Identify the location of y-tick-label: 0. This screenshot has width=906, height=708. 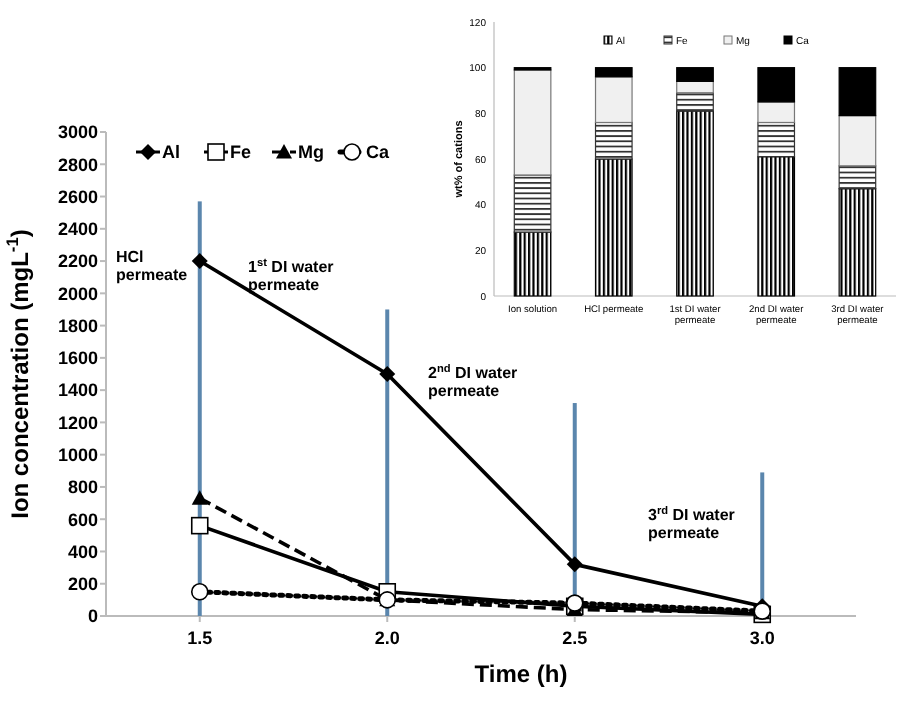
(92, 616).